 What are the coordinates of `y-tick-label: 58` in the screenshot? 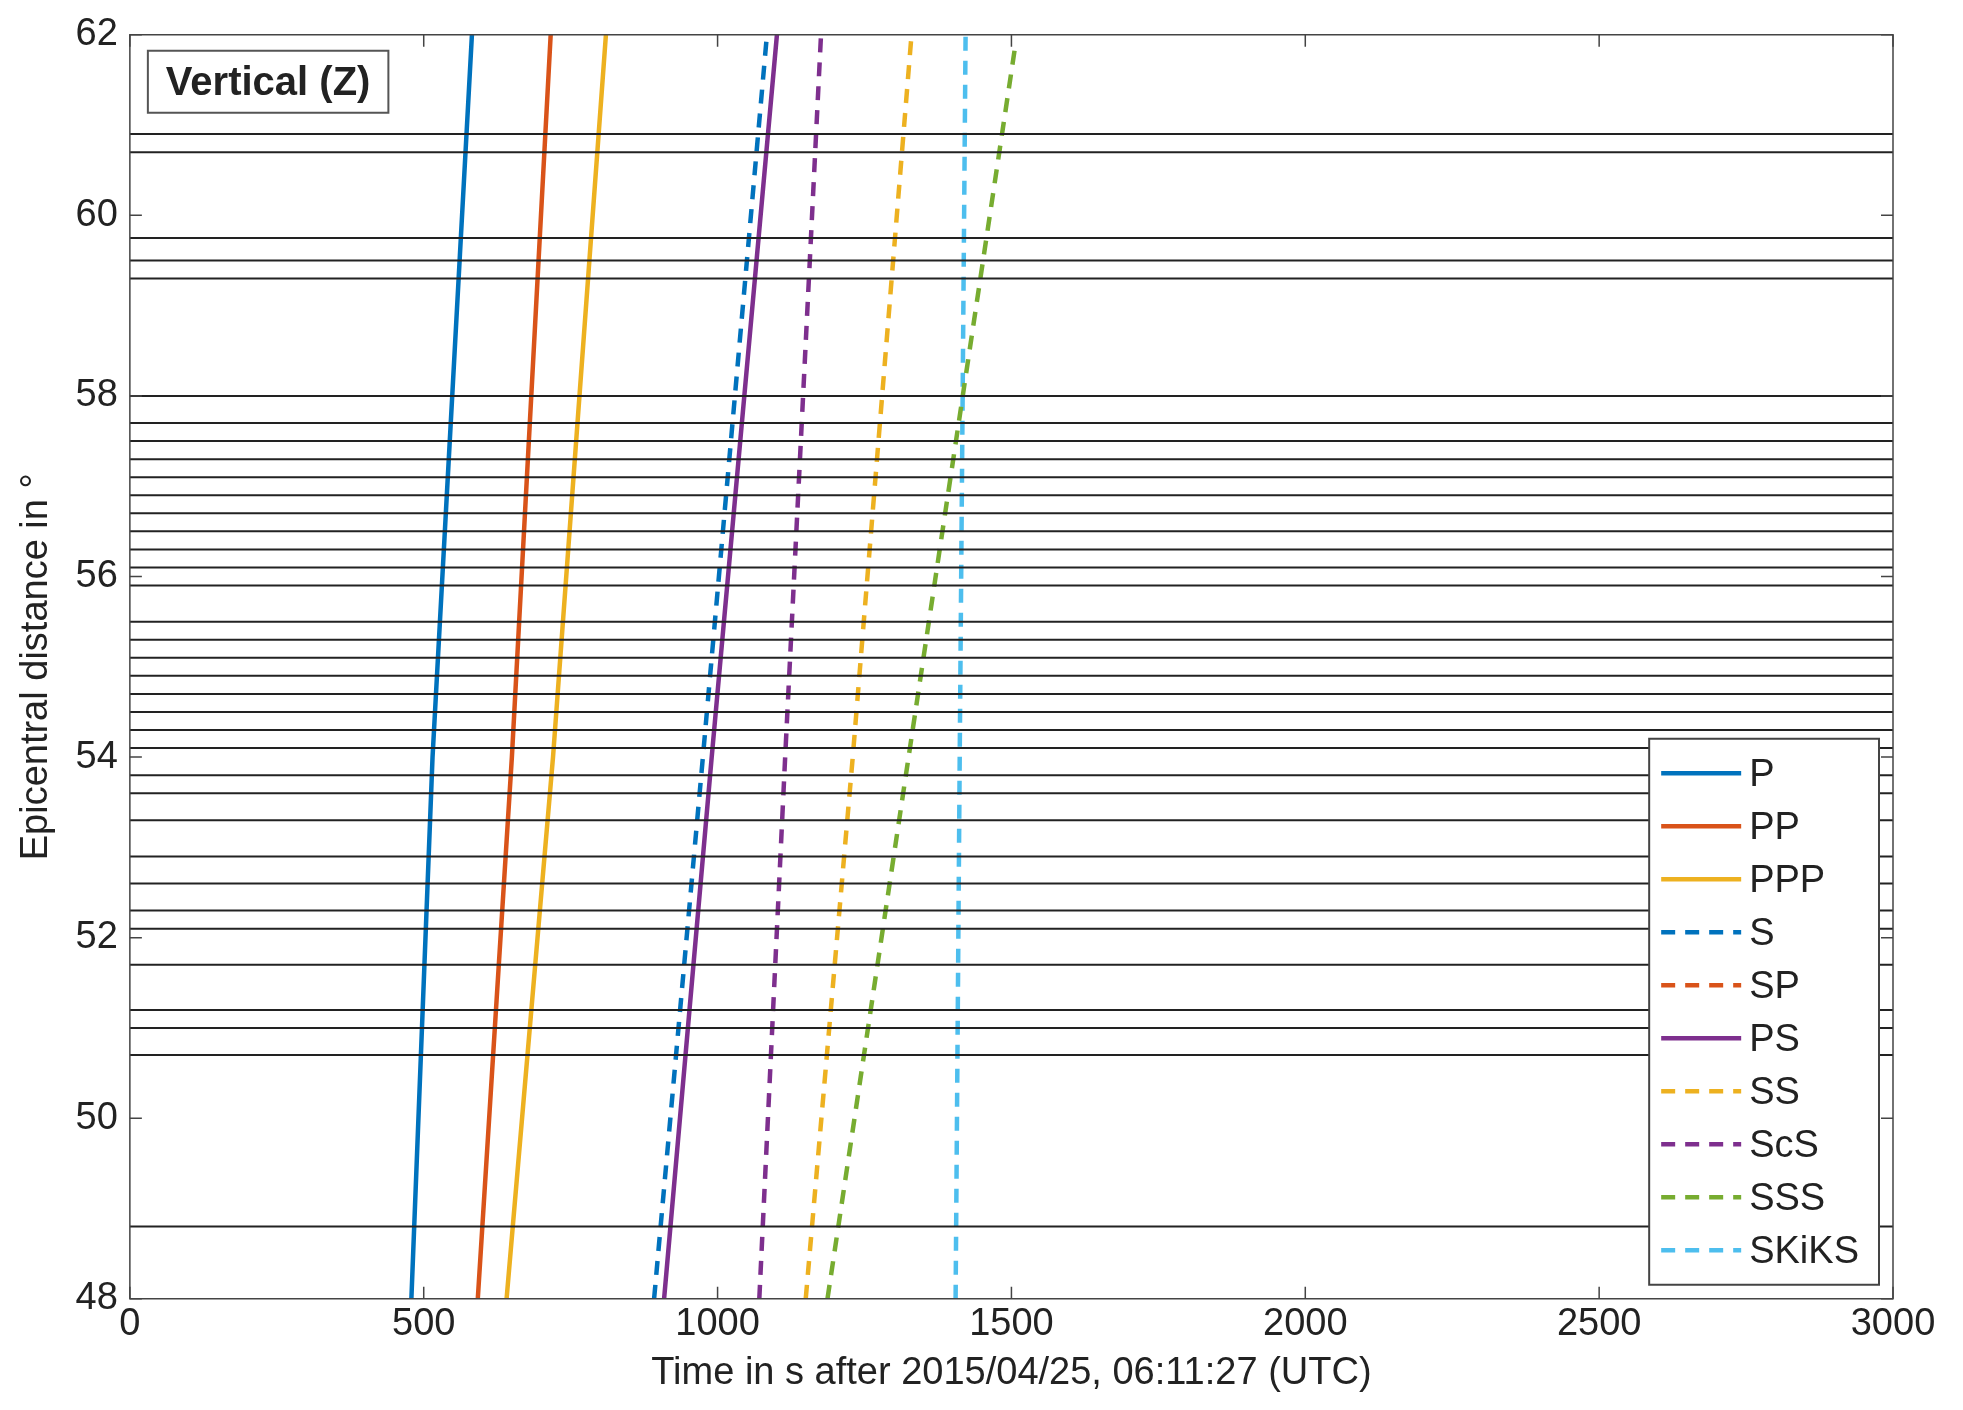 It's located at (96, 393).